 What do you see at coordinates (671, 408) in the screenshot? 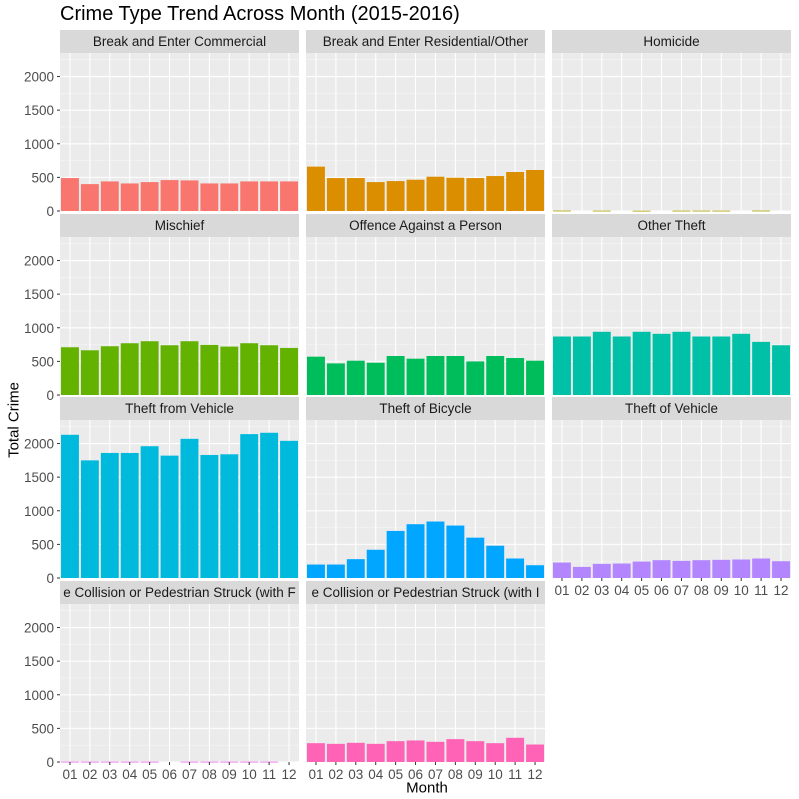
I see `facet-strip-label: Theft of Vehicle` at bounding box center [671, 408].